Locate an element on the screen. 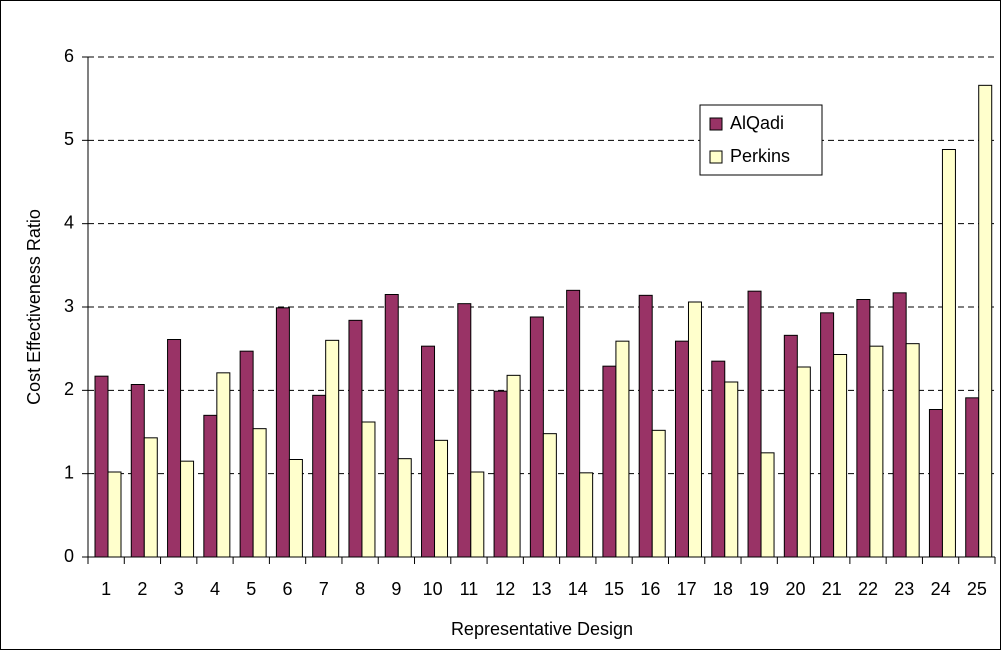  x-tick-label: 11 is located at coordinates (469, 589).